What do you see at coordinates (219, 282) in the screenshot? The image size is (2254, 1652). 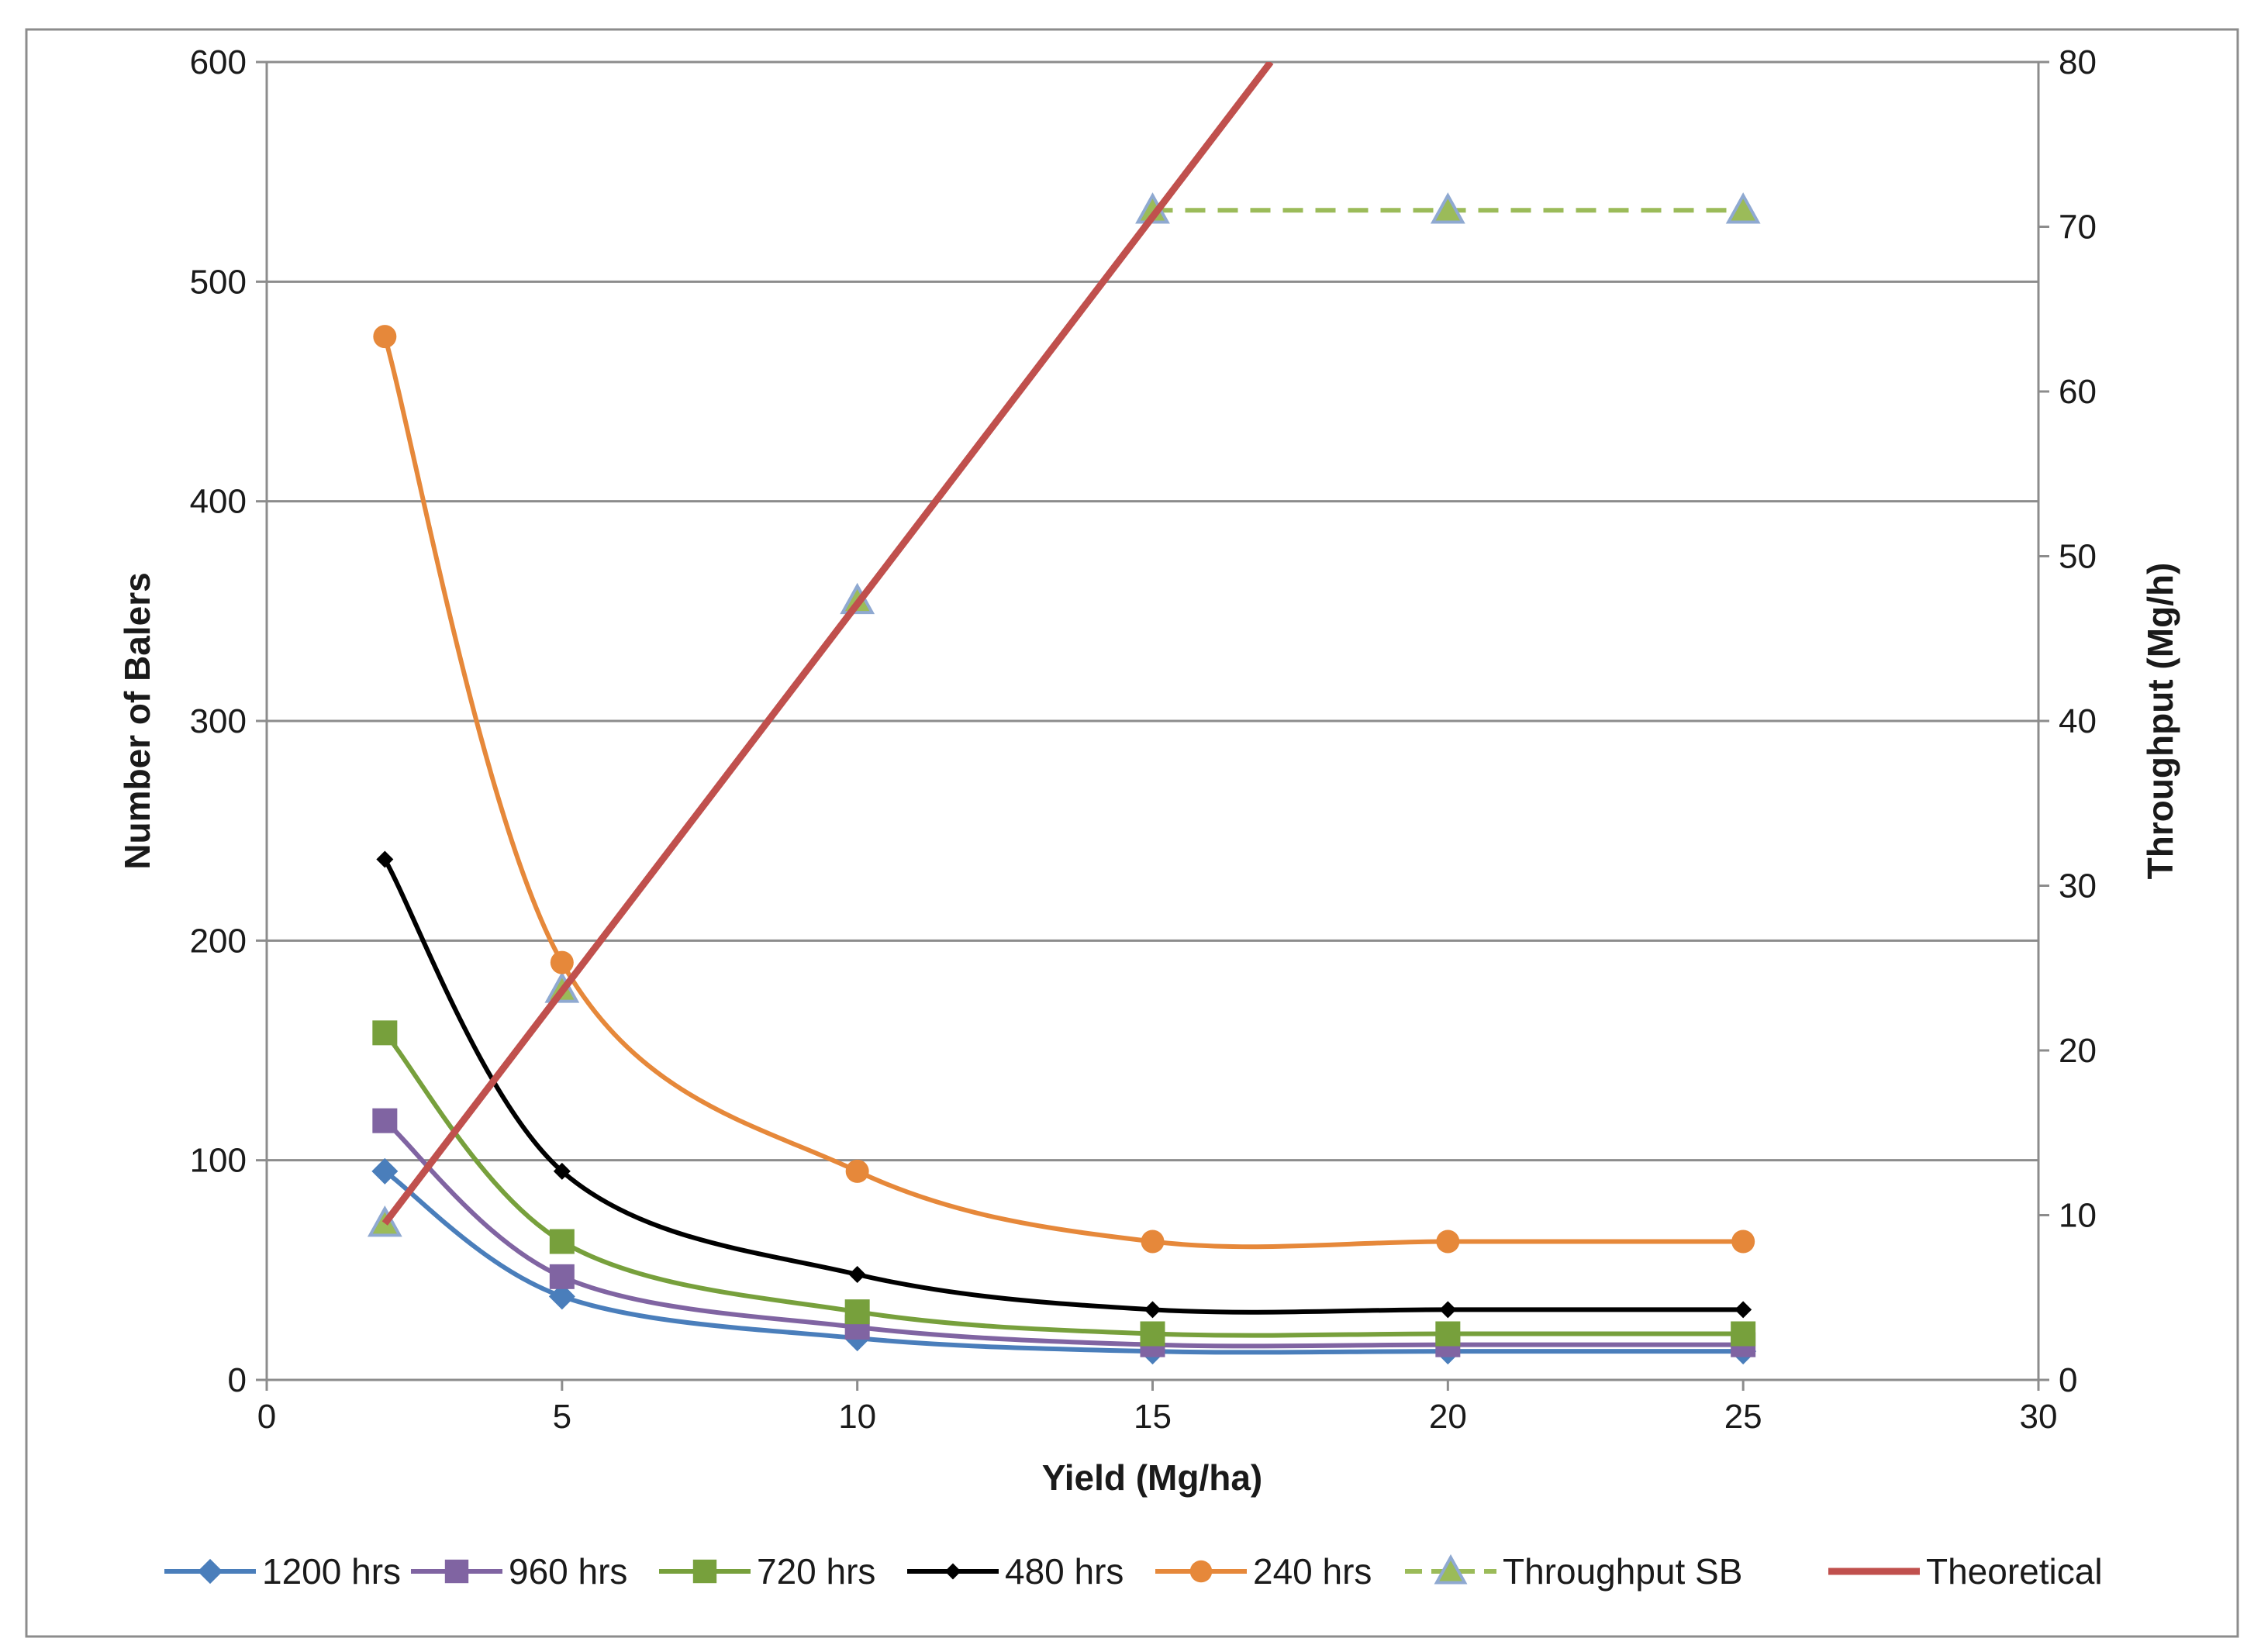 I see `y-tick-label: 500` at bounding box center [219, 282].